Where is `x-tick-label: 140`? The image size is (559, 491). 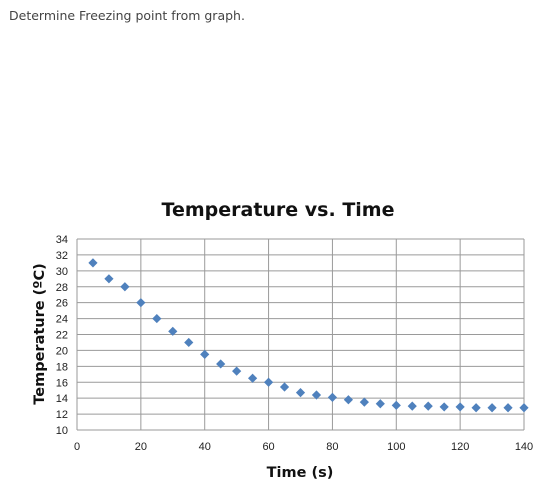
x-tick-label: 140 is located at coordinates (524, 447).